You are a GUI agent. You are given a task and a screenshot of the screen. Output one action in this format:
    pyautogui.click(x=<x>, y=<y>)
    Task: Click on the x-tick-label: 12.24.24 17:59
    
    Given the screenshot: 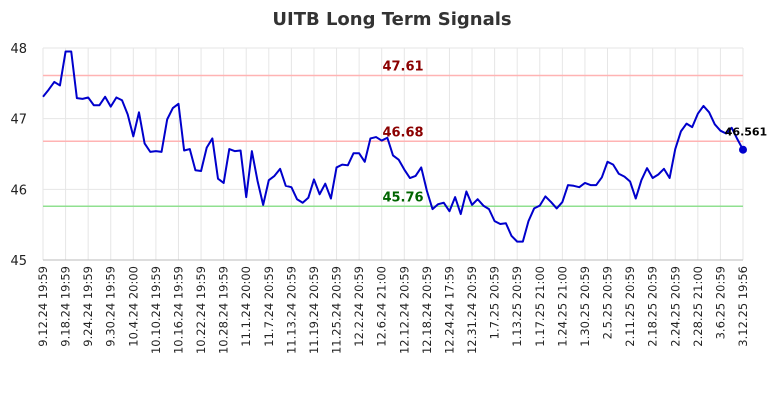 What is the action you would take?
    pyautogui.click(x=449, y=310)
    